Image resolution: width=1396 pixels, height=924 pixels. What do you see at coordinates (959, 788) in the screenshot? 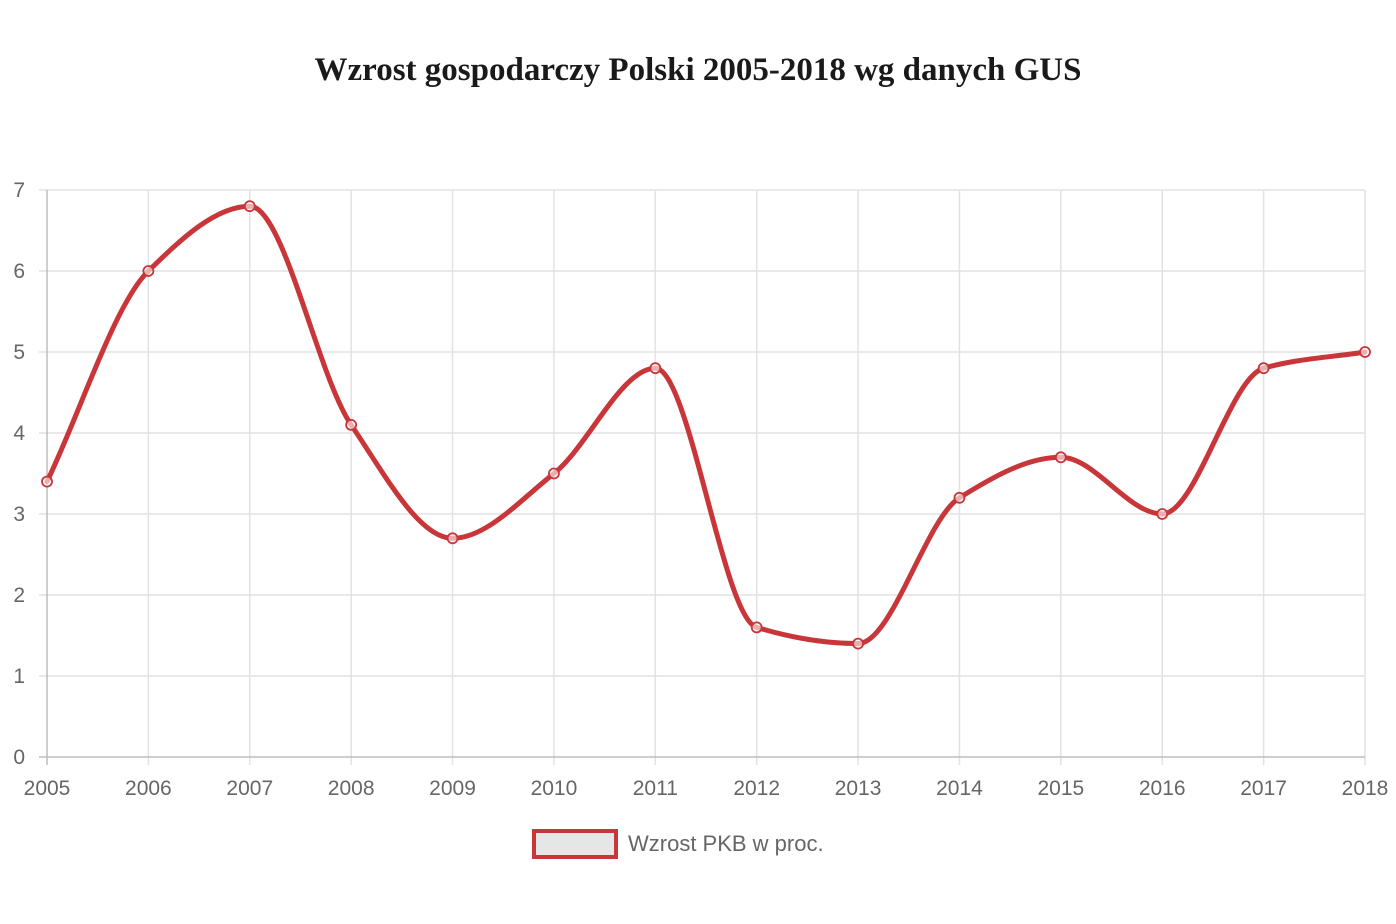
I see `x-tick-label: 2014` at bounding box center [959, 788].